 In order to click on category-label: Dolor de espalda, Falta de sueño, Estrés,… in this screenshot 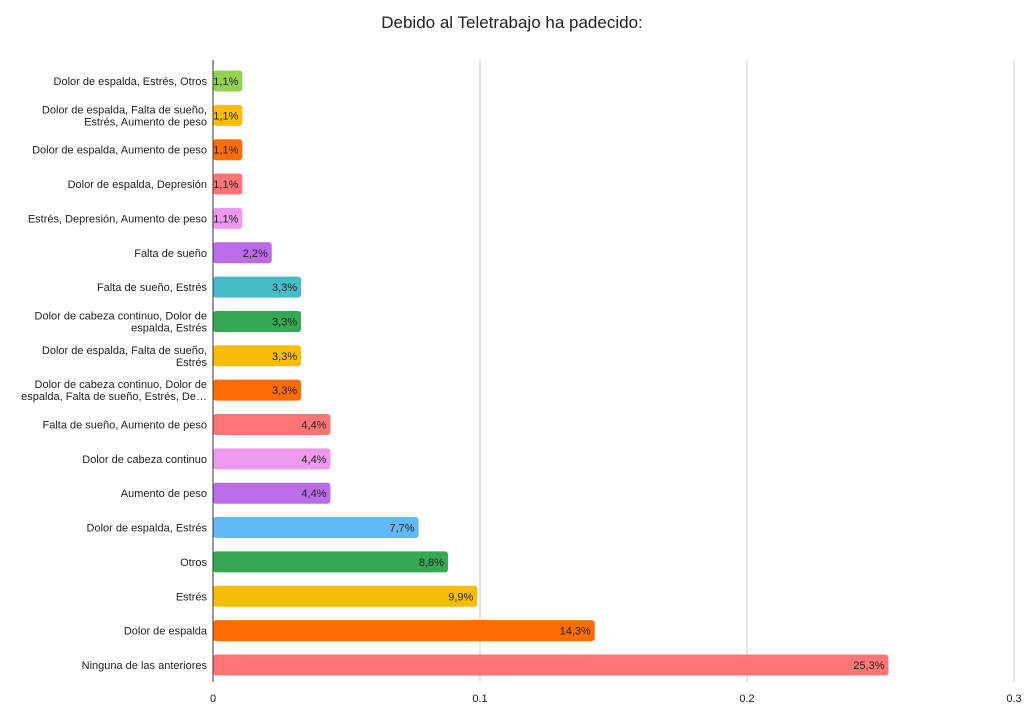, I will do `click(124, 116)`.